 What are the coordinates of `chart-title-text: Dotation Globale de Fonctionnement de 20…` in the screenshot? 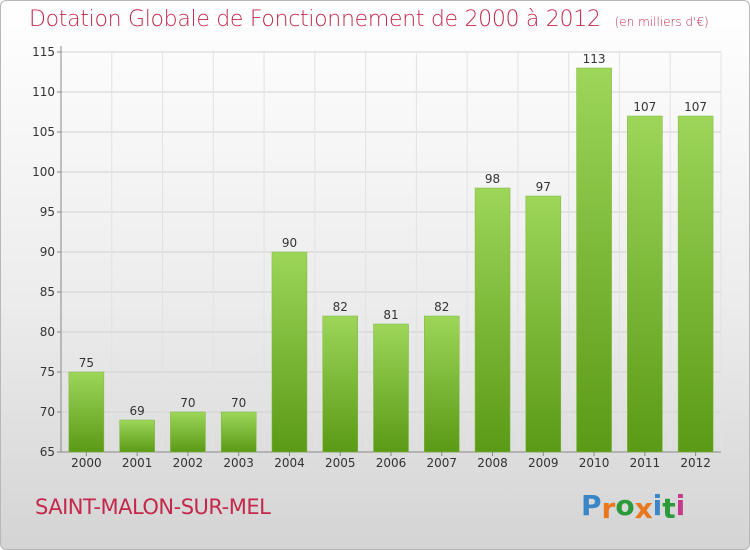 It's located at (315, 19).